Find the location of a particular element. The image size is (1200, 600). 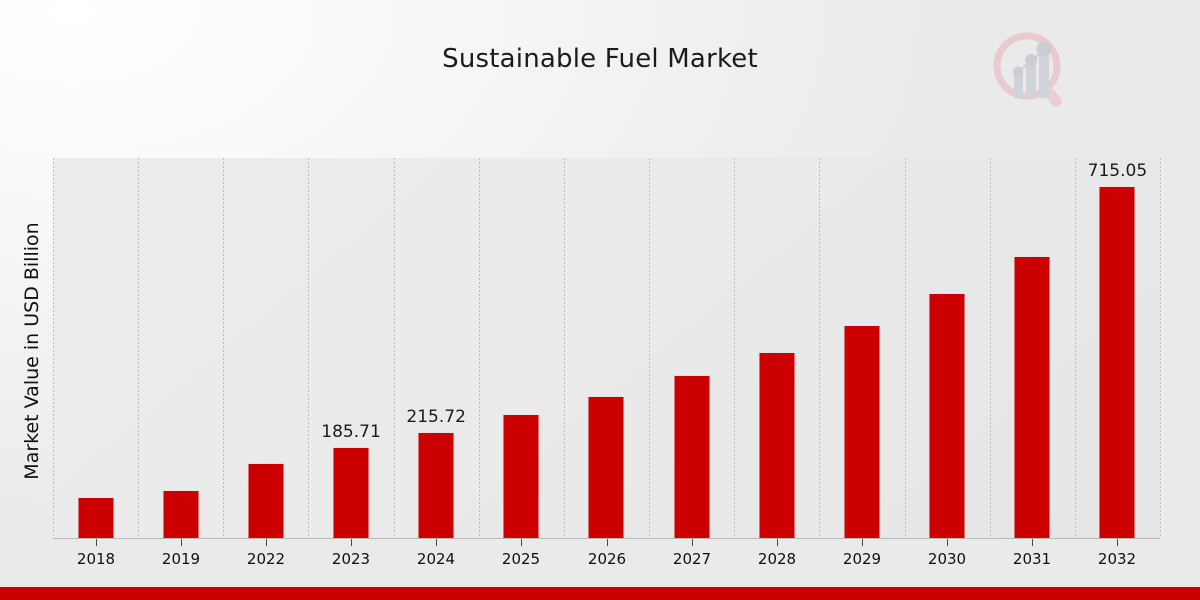

x-axis-tick-2023 is located at coordinates (351, 542).